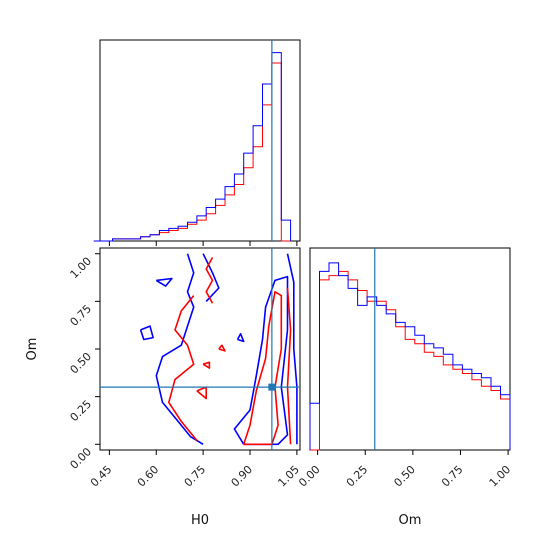  What do you see at coordinates (452, 476) in the screenshot?
I see `om-histogram-x-tick-label-3: 0.75` at bounding box center [452, 476].